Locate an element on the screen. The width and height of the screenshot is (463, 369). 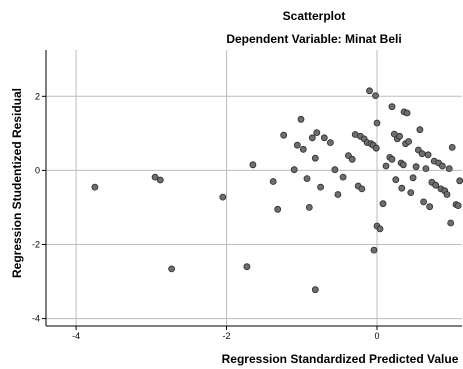
y-tick-label: -4 is located at coordinates (36, 319).